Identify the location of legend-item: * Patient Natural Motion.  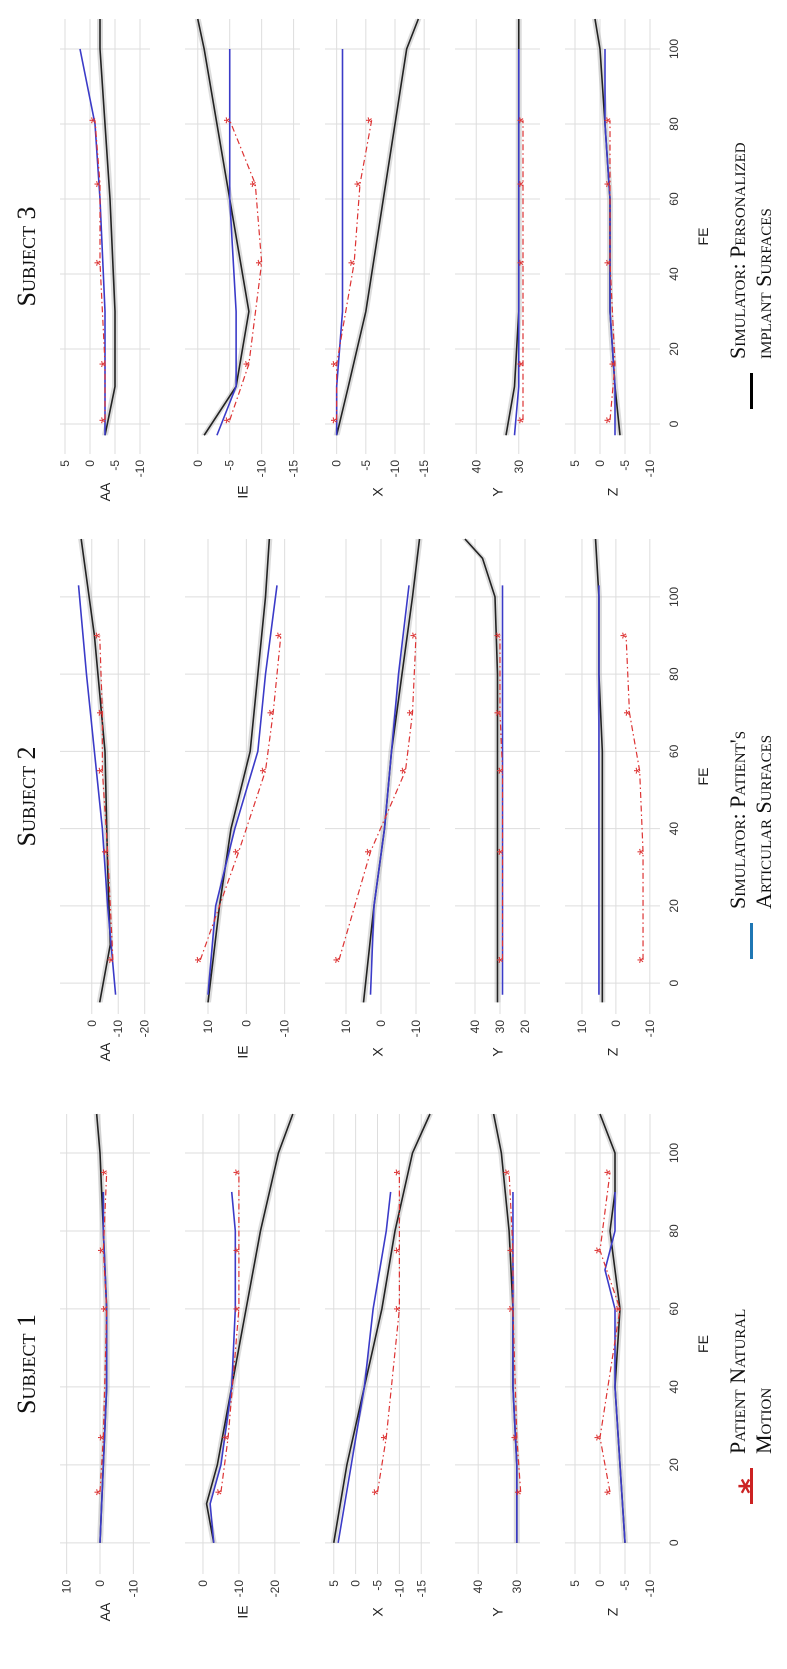
(751, 1406).